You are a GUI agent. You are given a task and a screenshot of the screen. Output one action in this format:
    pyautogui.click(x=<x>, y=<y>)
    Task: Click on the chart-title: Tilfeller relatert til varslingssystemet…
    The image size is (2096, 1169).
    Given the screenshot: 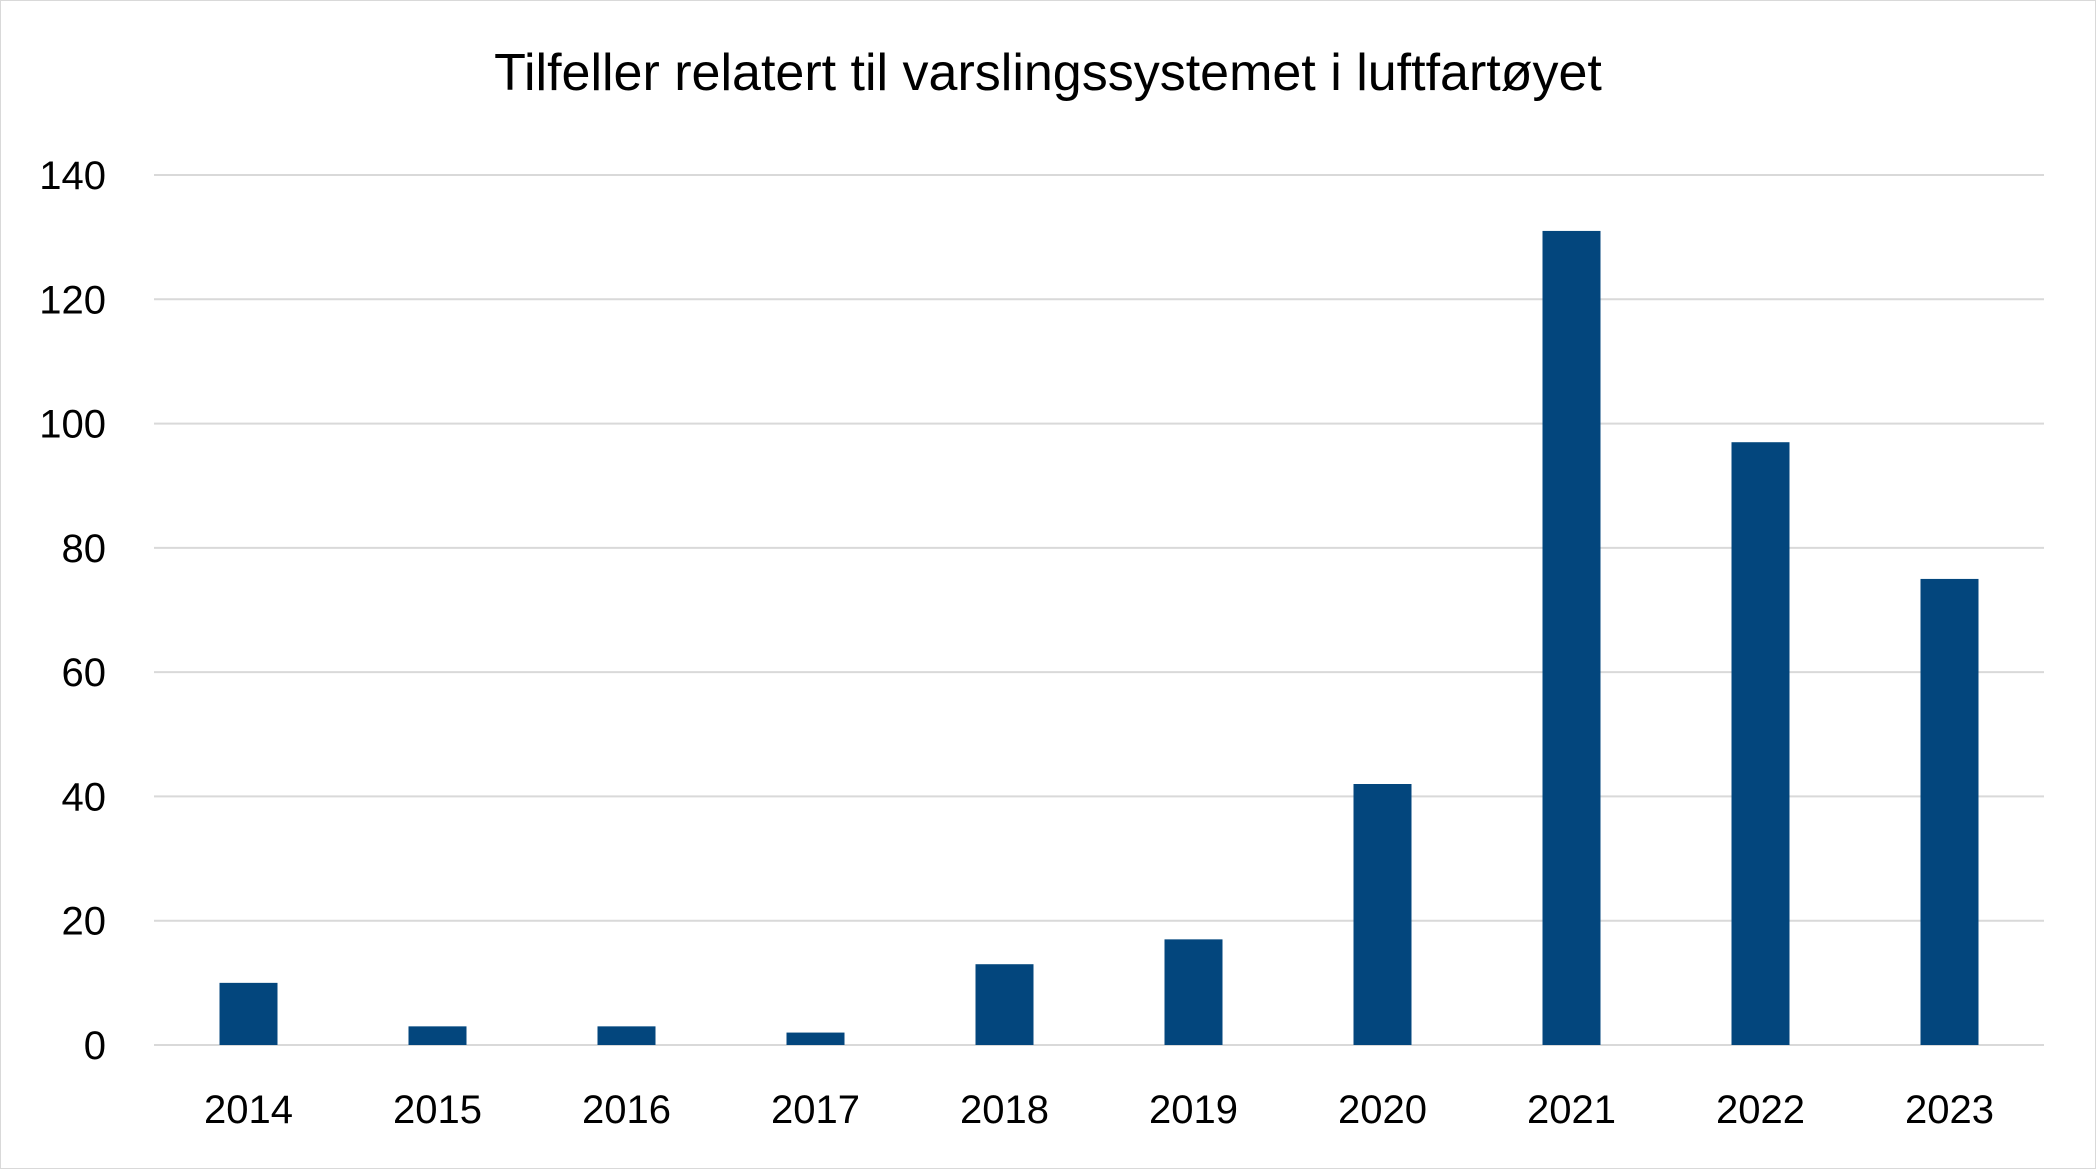 What is the action you would take?
    pyautogui.click(x=1048, y=73)
    